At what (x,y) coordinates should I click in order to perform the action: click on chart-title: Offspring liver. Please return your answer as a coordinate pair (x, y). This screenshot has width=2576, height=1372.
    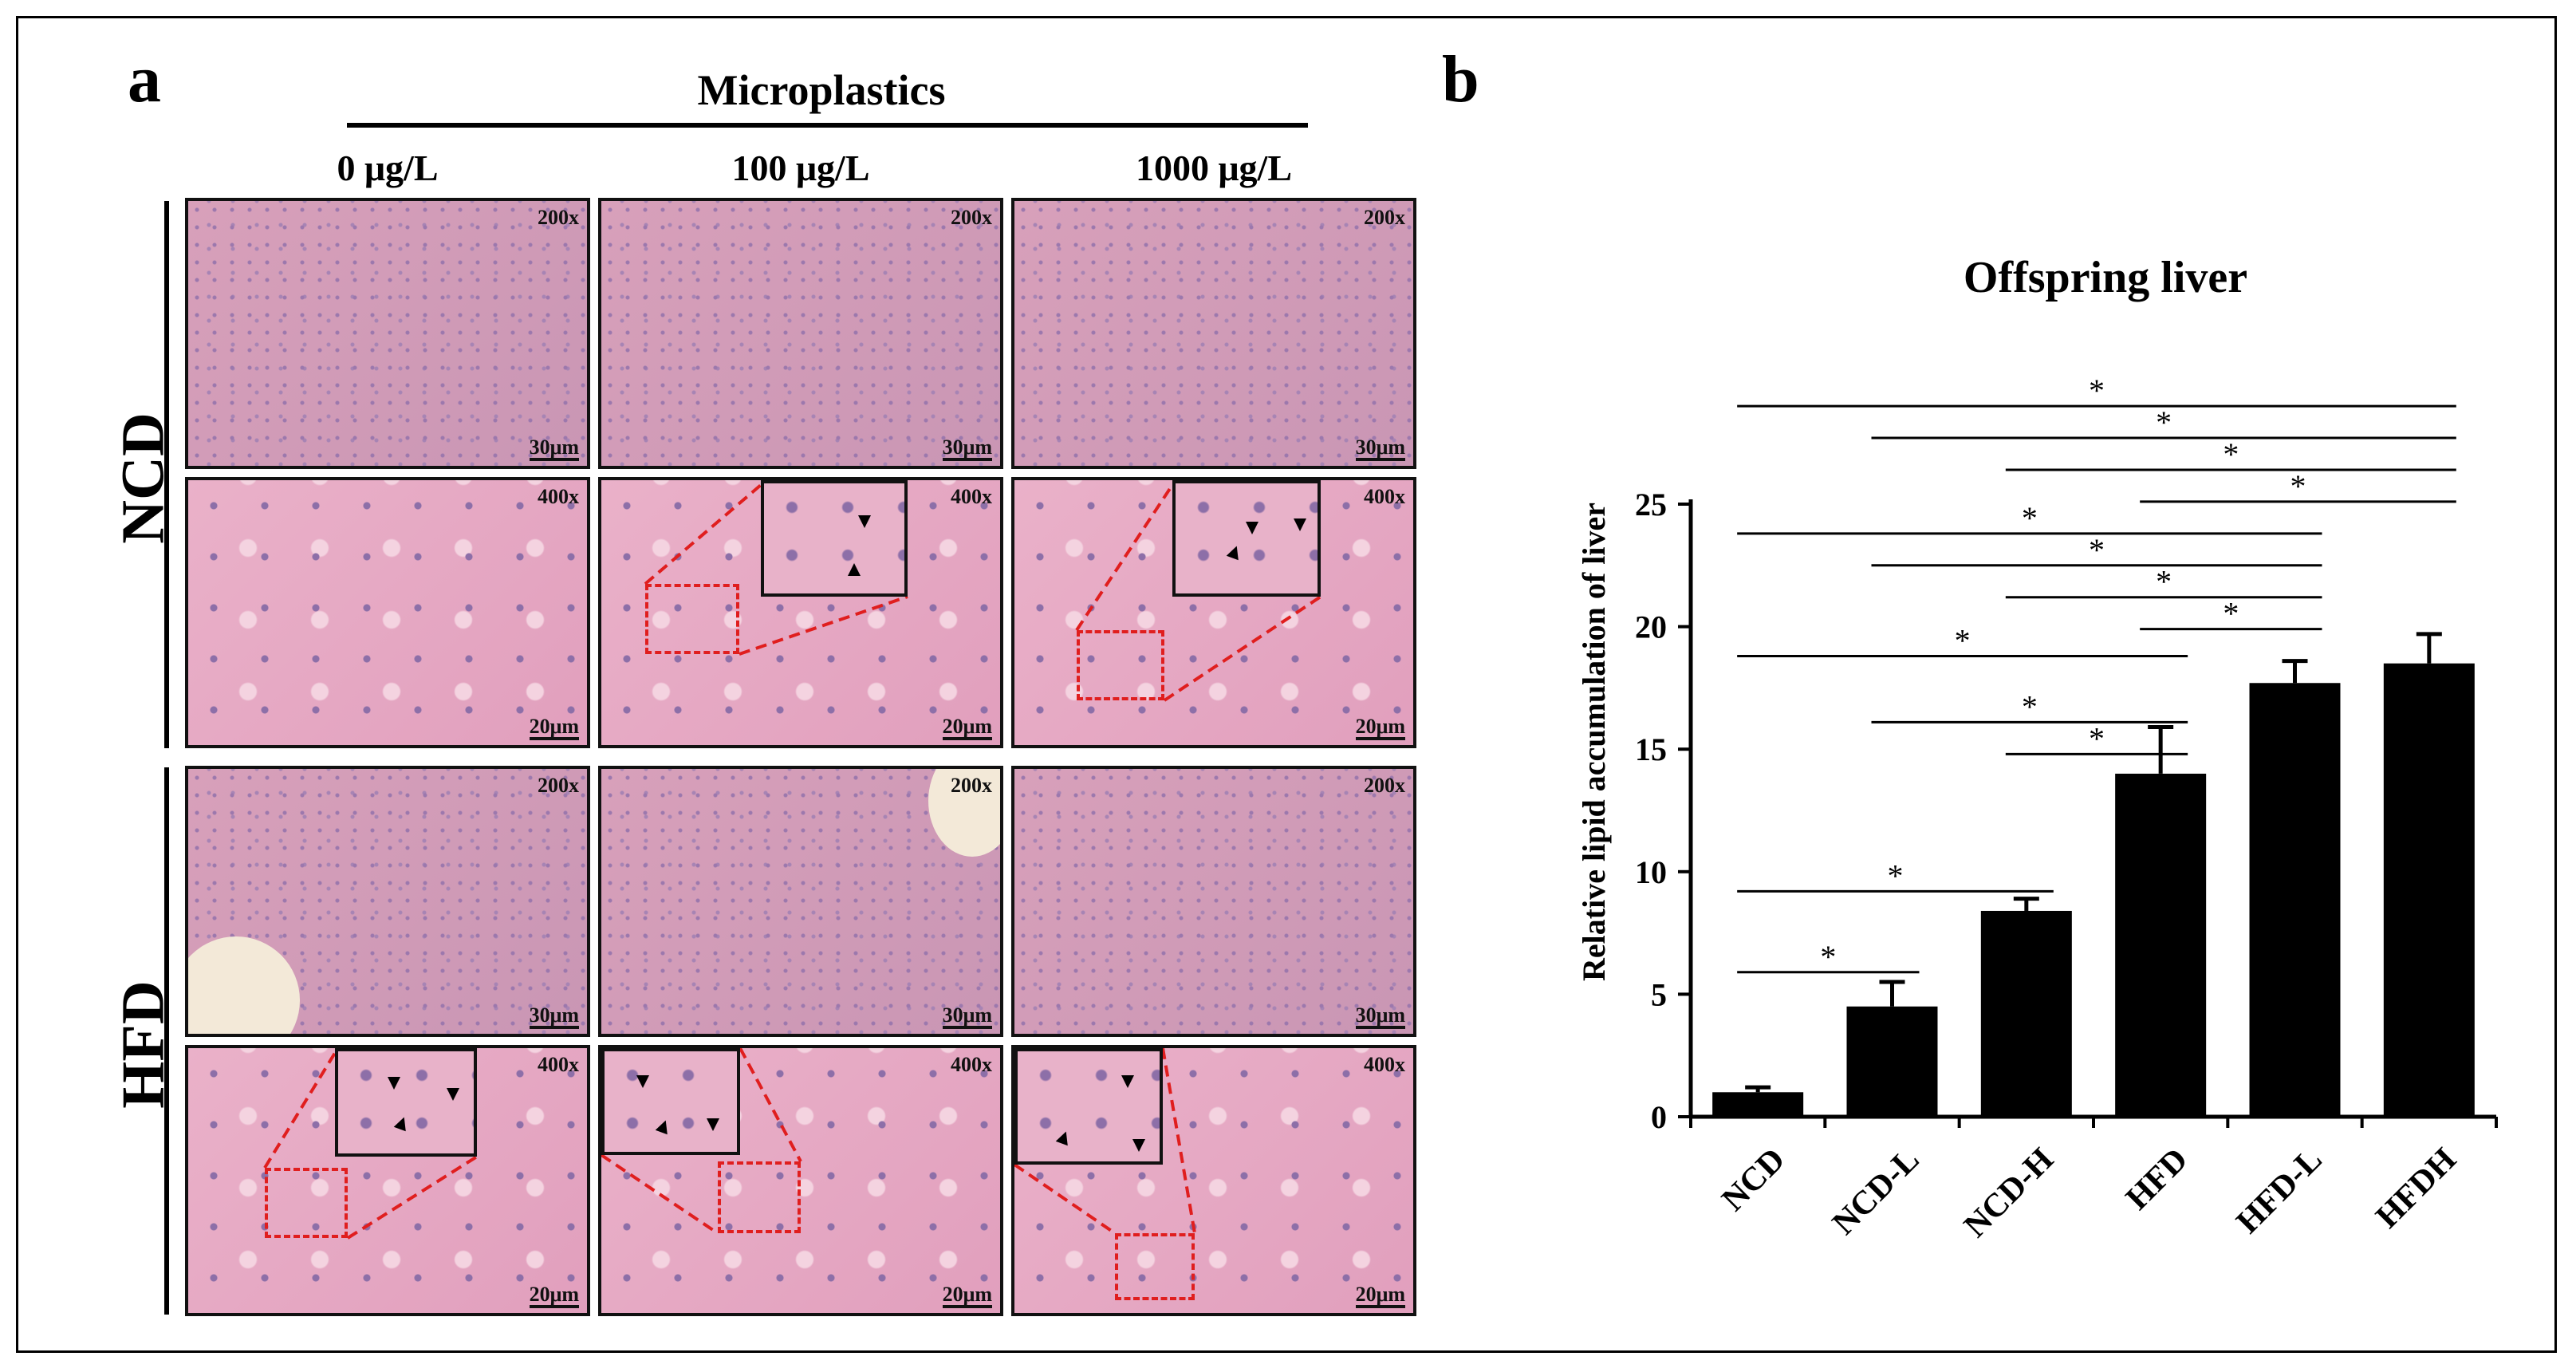
    Looking at the image, I should click on (2105, 277).